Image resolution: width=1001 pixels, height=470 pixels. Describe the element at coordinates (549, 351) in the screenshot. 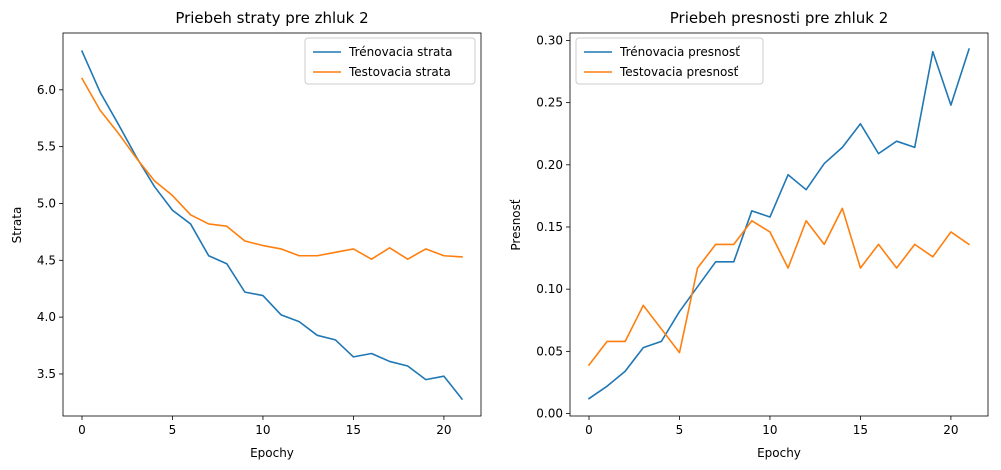

I see `y-tick-label: 0.05` at that location.